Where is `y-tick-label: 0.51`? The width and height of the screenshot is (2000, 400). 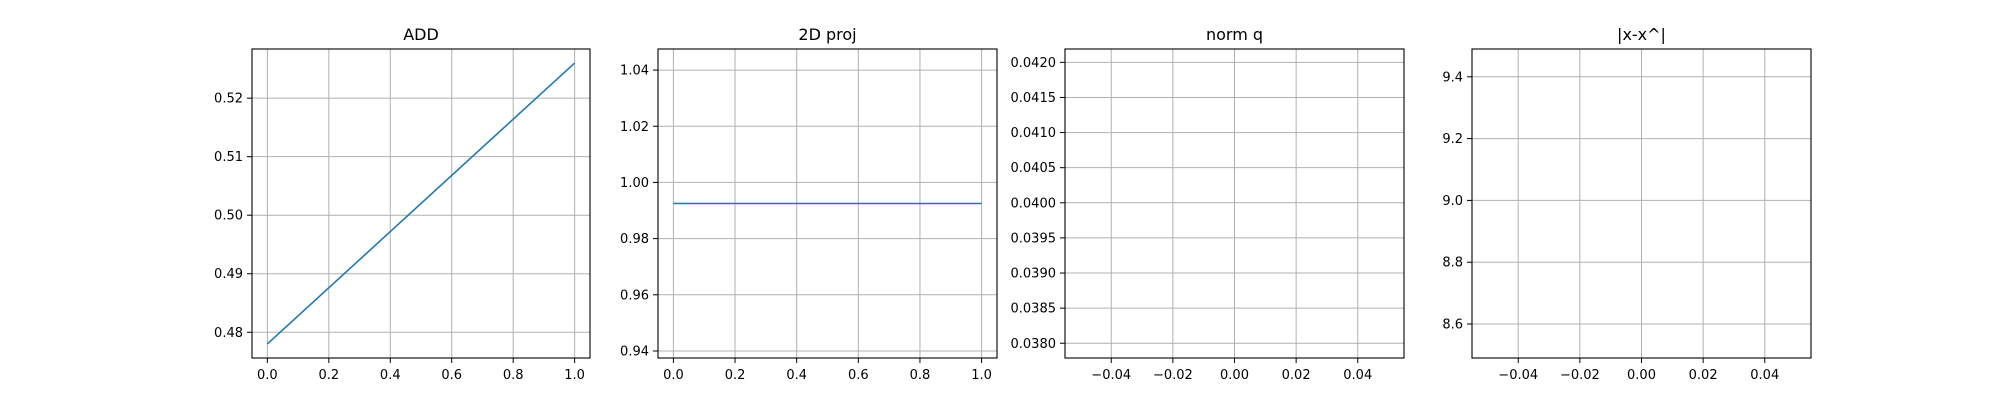
y-tick-label: 0.51 is located at coordinates (228, 157).